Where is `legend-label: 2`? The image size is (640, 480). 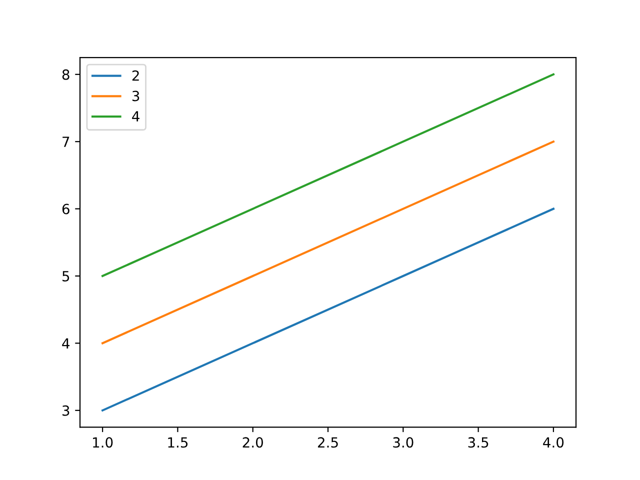
legend-label: 2 is located at coordinates (135, 75).